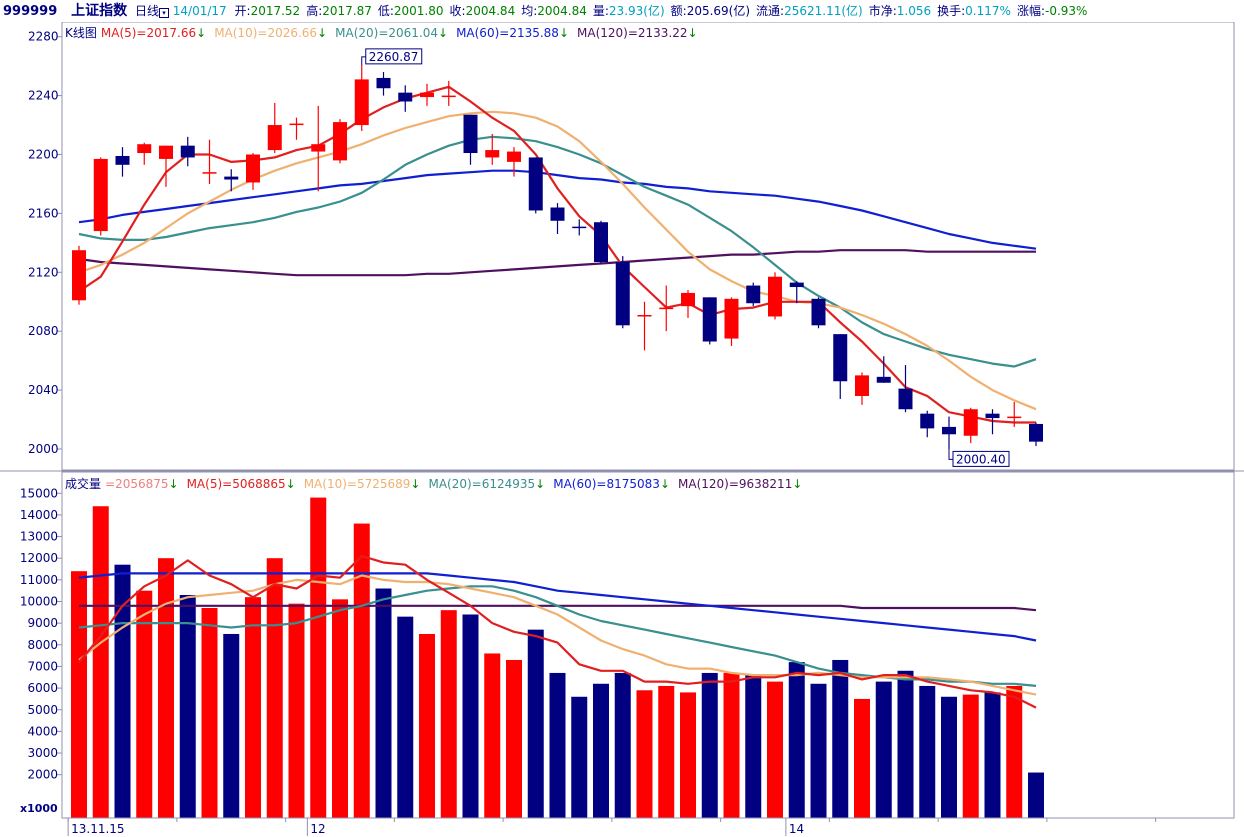 Image resolution: width=1244 pixels, height=837 pixels. I want to click on legend-entry: MA(60)=8175083, so click(606, 484).